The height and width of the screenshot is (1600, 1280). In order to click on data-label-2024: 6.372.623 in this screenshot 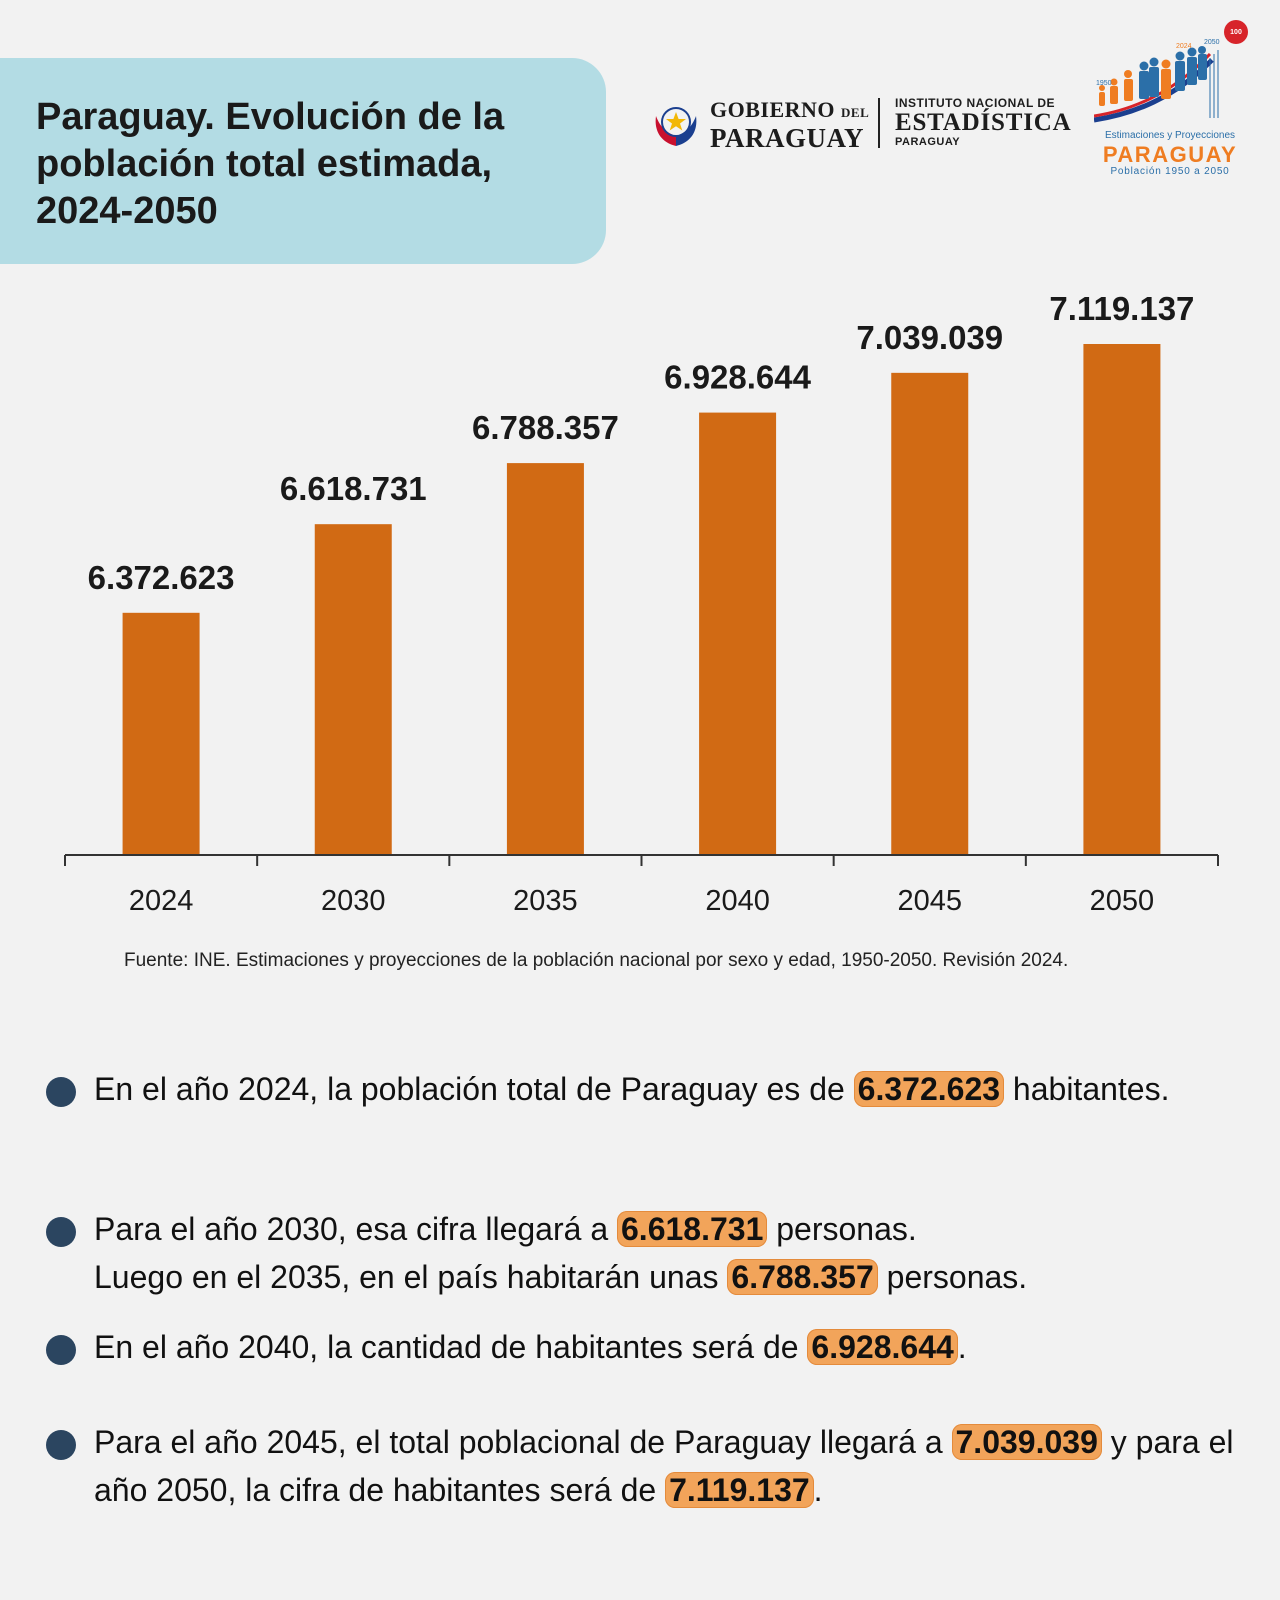, I will do `click(161, 577)`.